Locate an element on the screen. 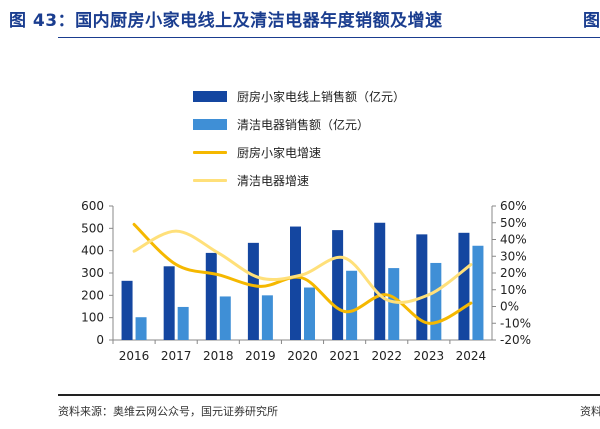 This screenshot has width=600, height=429. x-tick-label: 2019 is located at coordinates (260, 356).